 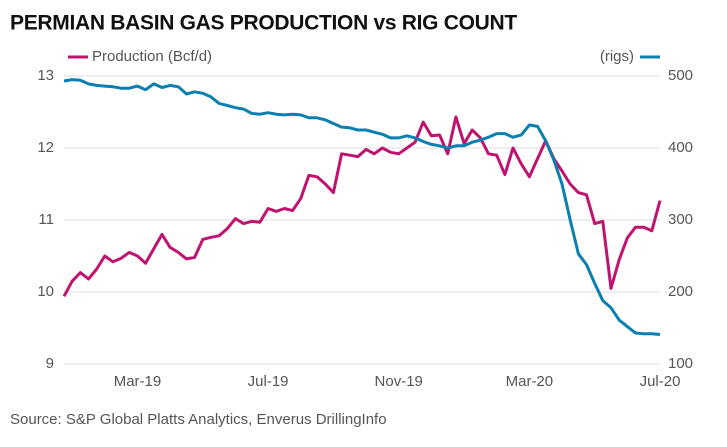 I want to click on y2-tick-label: 500, so click(x=680, y=75).